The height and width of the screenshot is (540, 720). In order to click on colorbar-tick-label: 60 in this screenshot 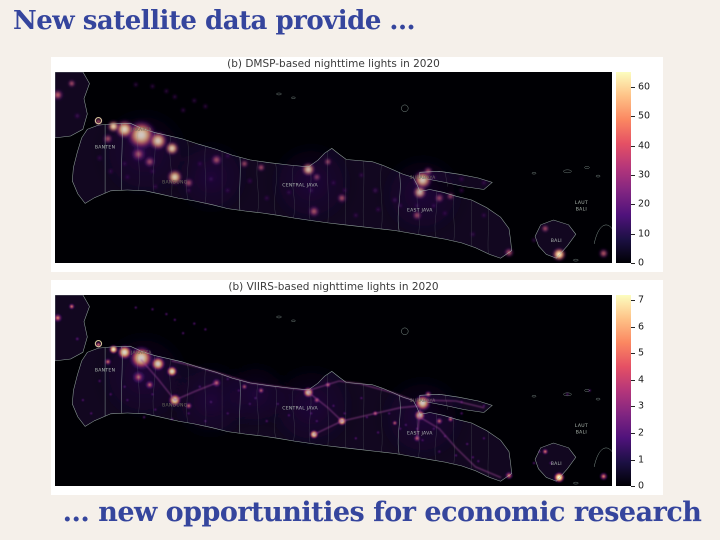, I will do `click(644, 87)`.